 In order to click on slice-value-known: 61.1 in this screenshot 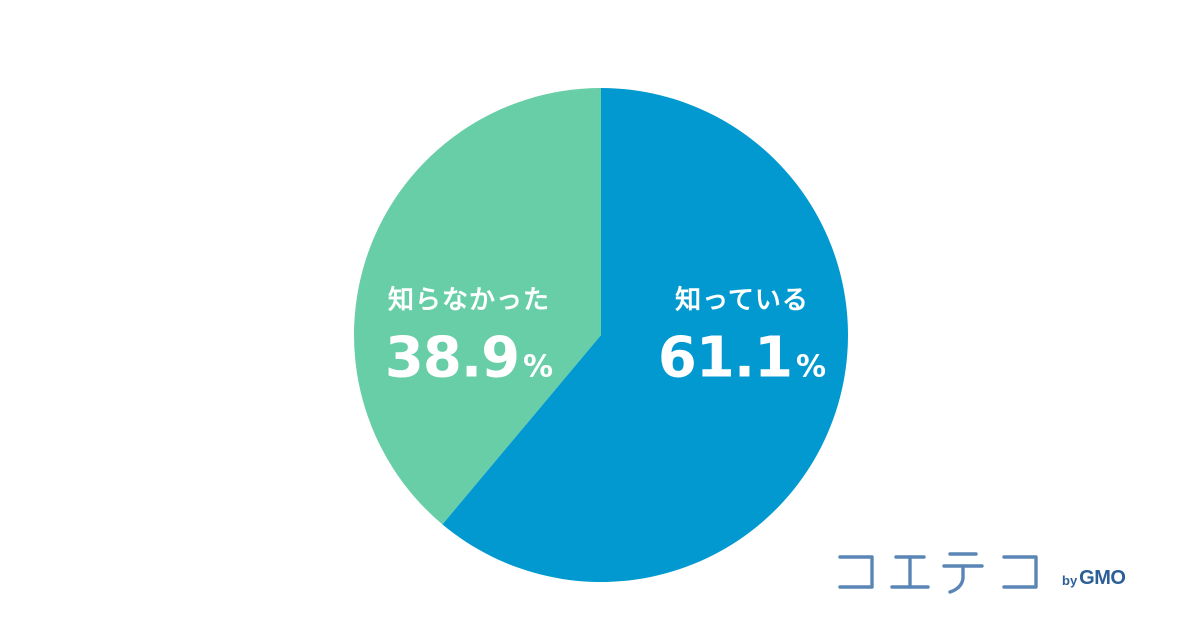, I will do `click(725, 358)`.